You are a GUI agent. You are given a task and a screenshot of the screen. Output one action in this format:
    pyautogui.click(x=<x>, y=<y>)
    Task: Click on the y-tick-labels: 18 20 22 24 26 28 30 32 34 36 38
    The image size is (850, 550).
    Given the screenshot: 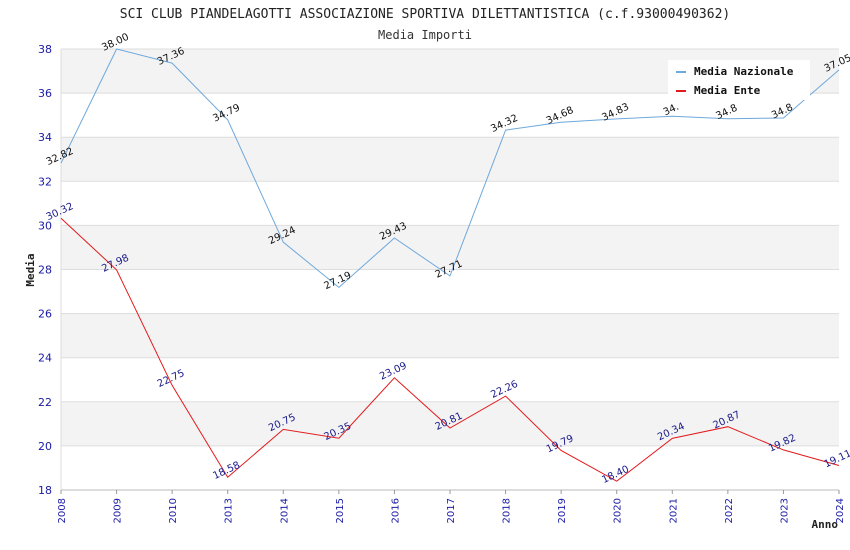 What is the action you would take?
    pyautogui.click(x=45, y=270)
    